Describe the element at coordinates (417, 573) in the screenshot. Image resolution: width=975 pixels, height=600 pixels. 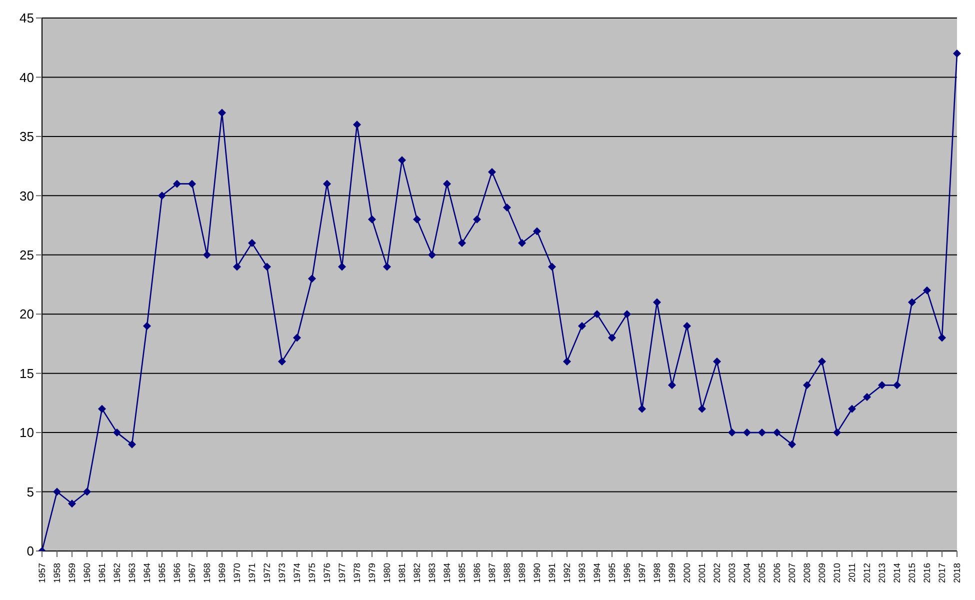
I see `x-tick-label: 1982` at that location.